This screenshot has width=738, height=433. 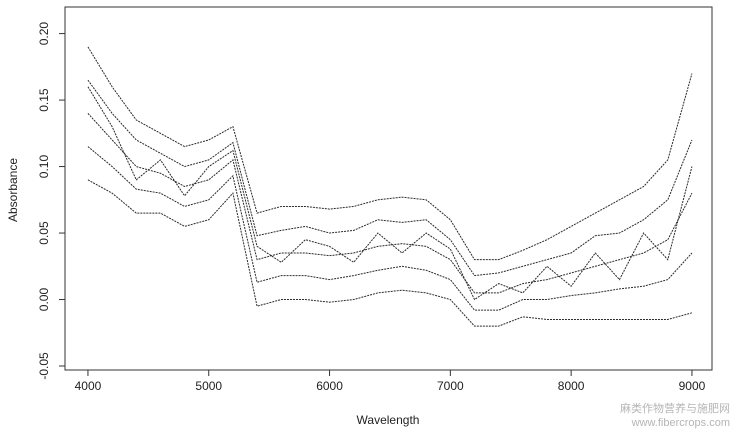 I want to click on x-tick-label: 4000, so click(x=88, y=386).